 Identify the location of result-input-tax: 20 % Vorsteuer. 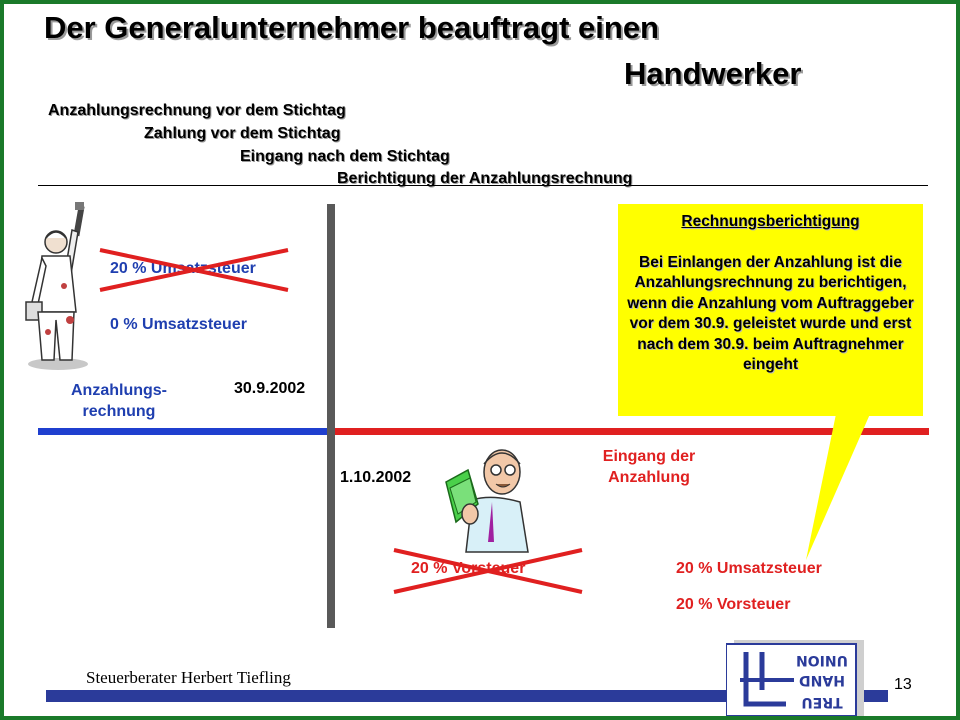
(733, 604).